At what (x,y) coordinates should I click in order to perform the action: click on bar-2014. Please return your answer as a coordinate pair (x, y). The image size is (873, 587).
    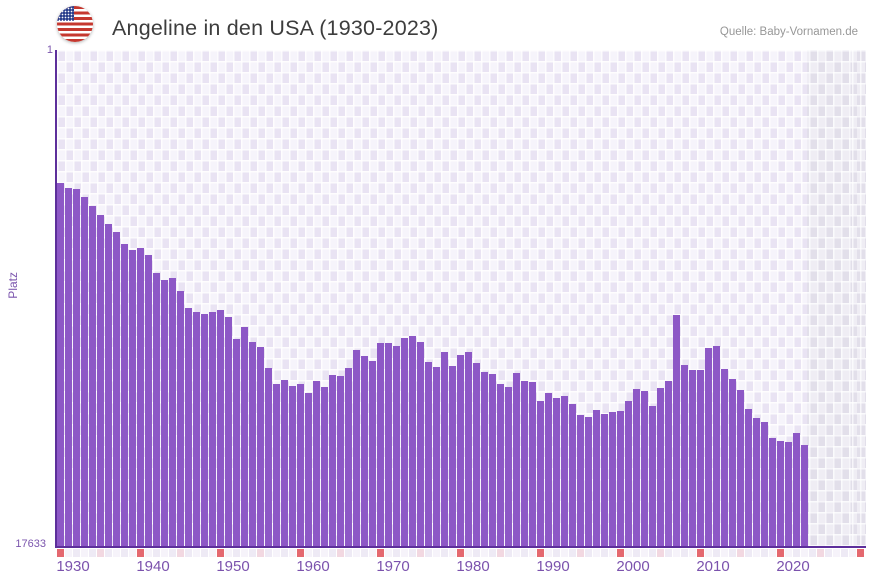
    Looking at the image, I should click on (732, 462).